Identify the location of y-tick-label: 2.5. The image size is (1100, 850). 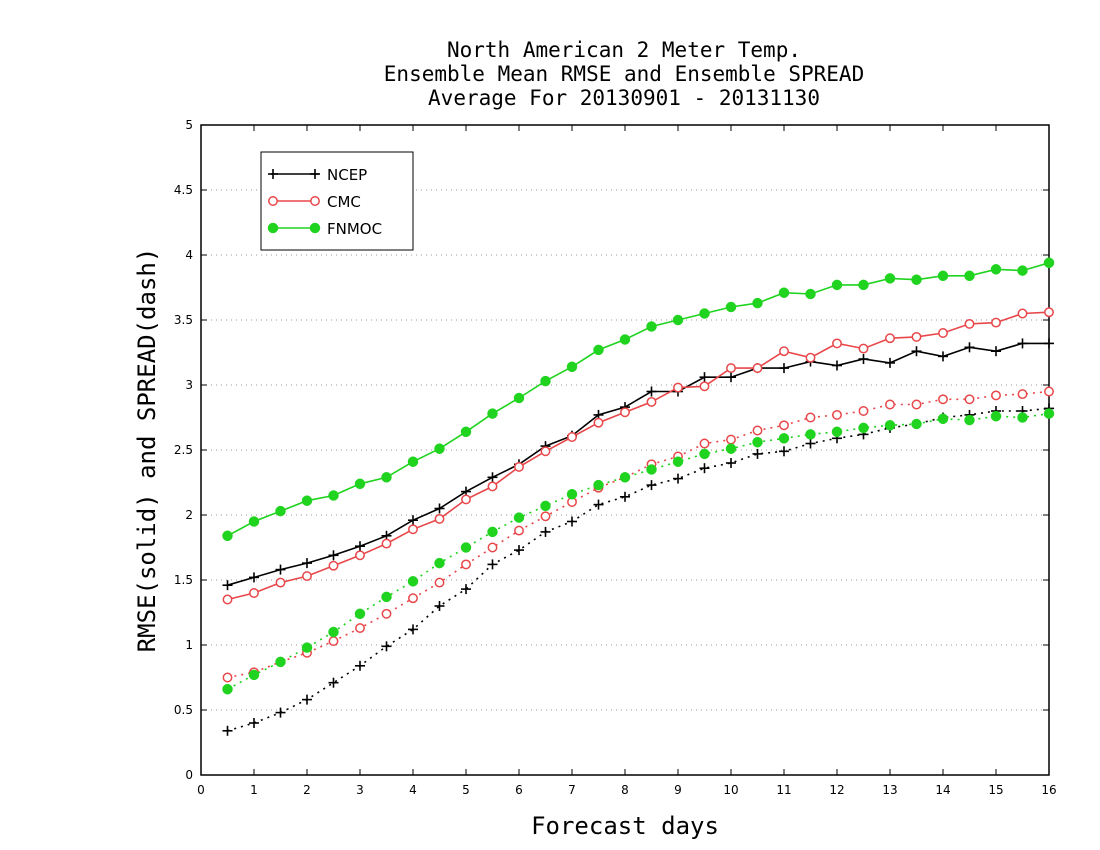
(183, 450).